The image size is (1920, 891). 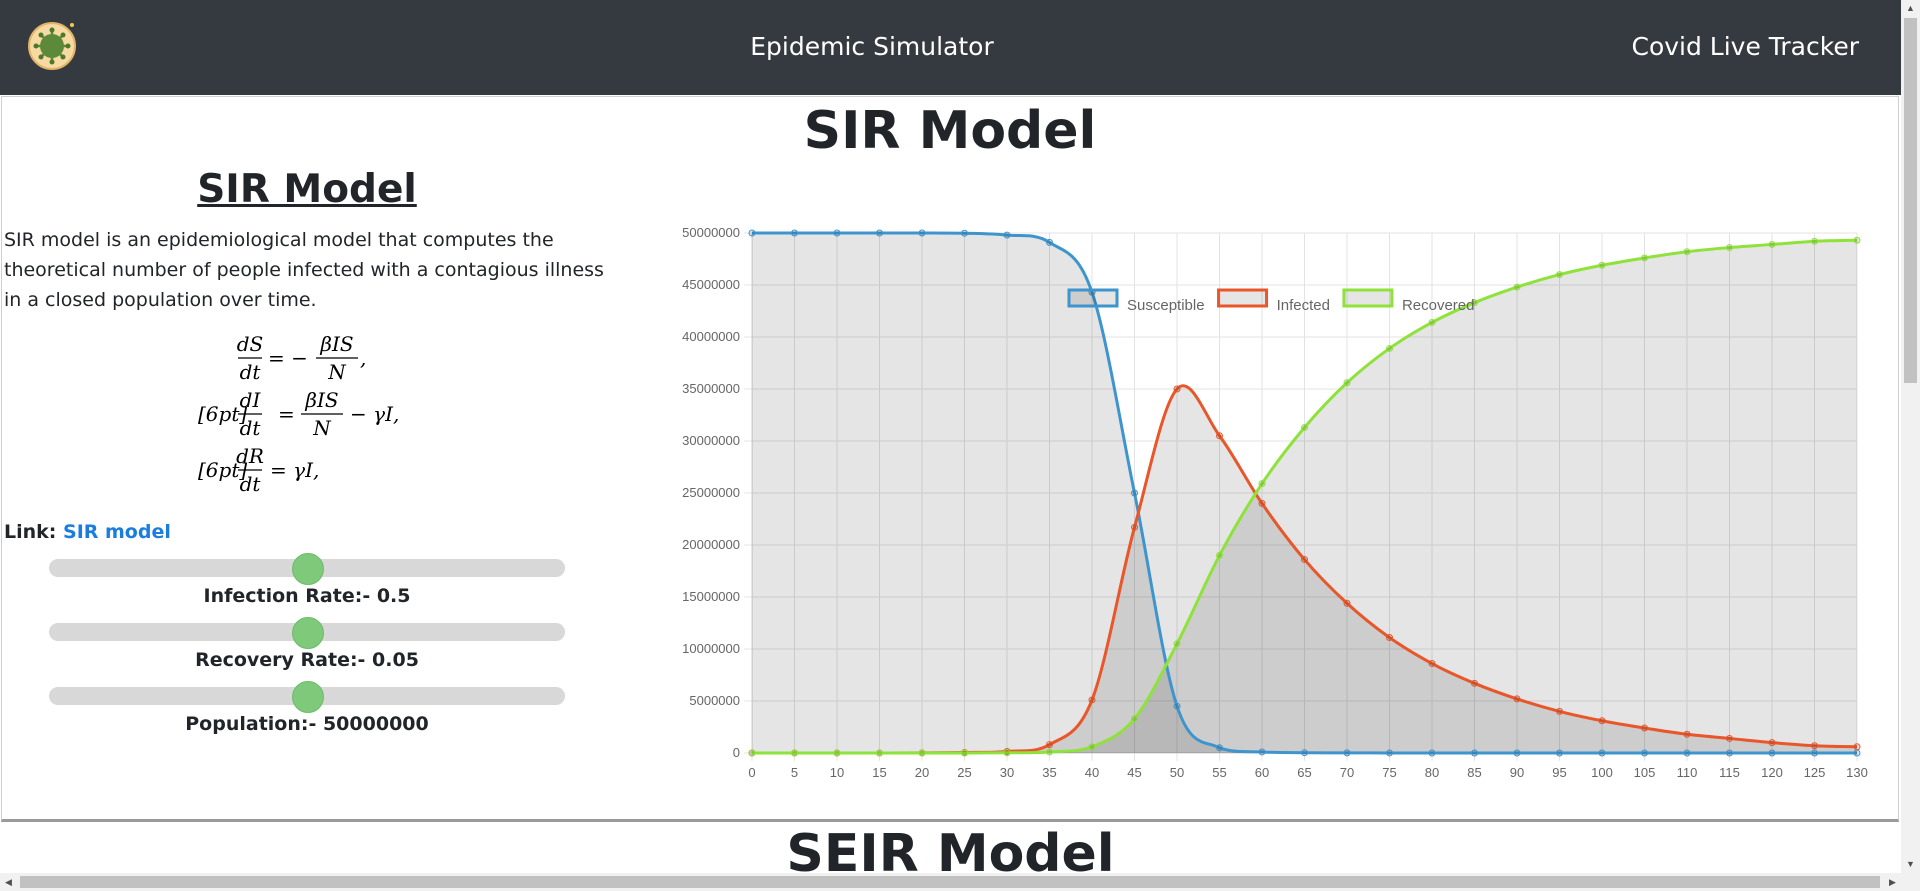 I want to click on eq3-lhs-numerator: dR, so click(x=250, y=456).